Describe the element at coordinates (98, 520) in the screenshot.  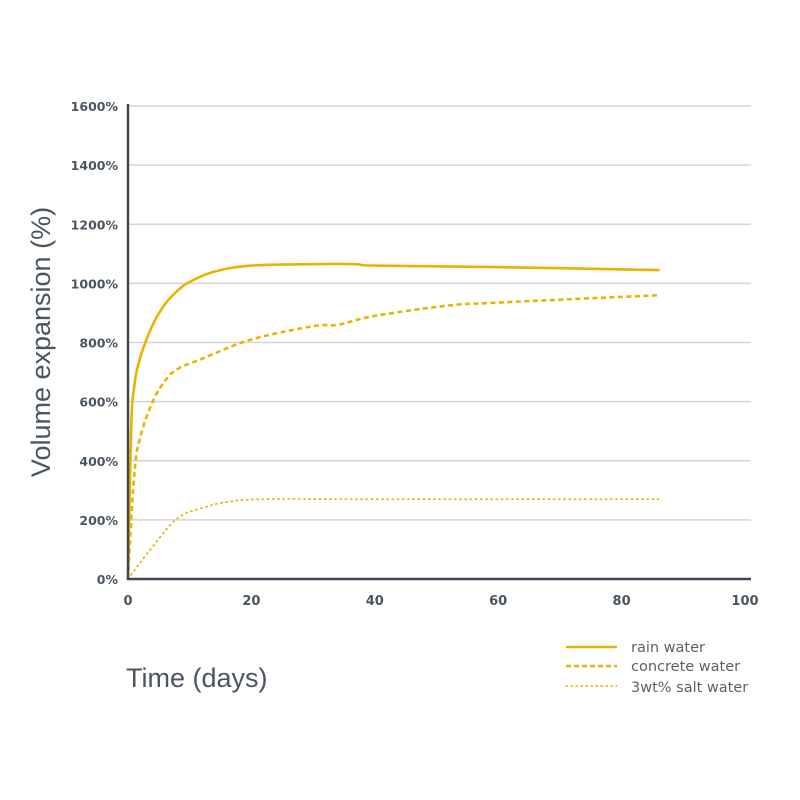
I see `y-tick-label: 200%` at that location.